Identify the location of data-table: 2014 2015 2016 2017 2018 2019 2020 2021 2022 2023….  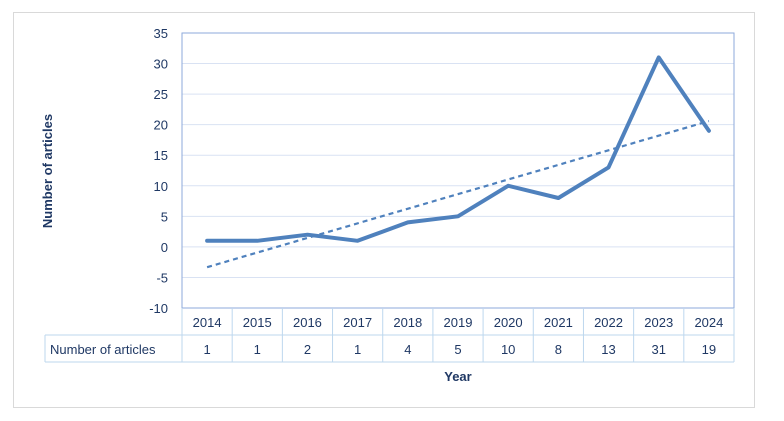
(389, 335).